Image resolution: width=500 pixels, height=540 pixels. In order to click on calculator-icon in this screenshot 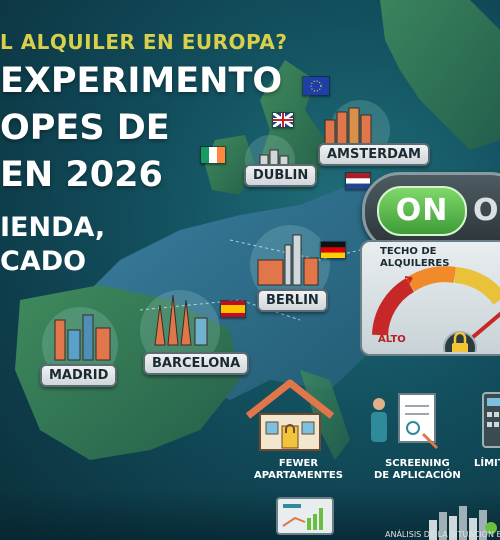, I will do `click(491, 420)`.